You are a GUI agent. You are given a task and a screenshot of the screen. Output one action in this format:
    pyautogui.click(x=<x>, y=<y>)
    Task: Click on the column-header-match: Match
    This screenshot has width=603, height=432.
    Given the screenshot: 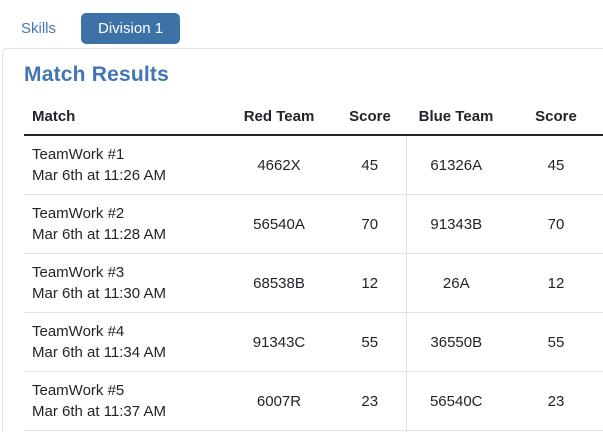 What is the action you would take?
    pyautogui.click(x=124, y=119)
    